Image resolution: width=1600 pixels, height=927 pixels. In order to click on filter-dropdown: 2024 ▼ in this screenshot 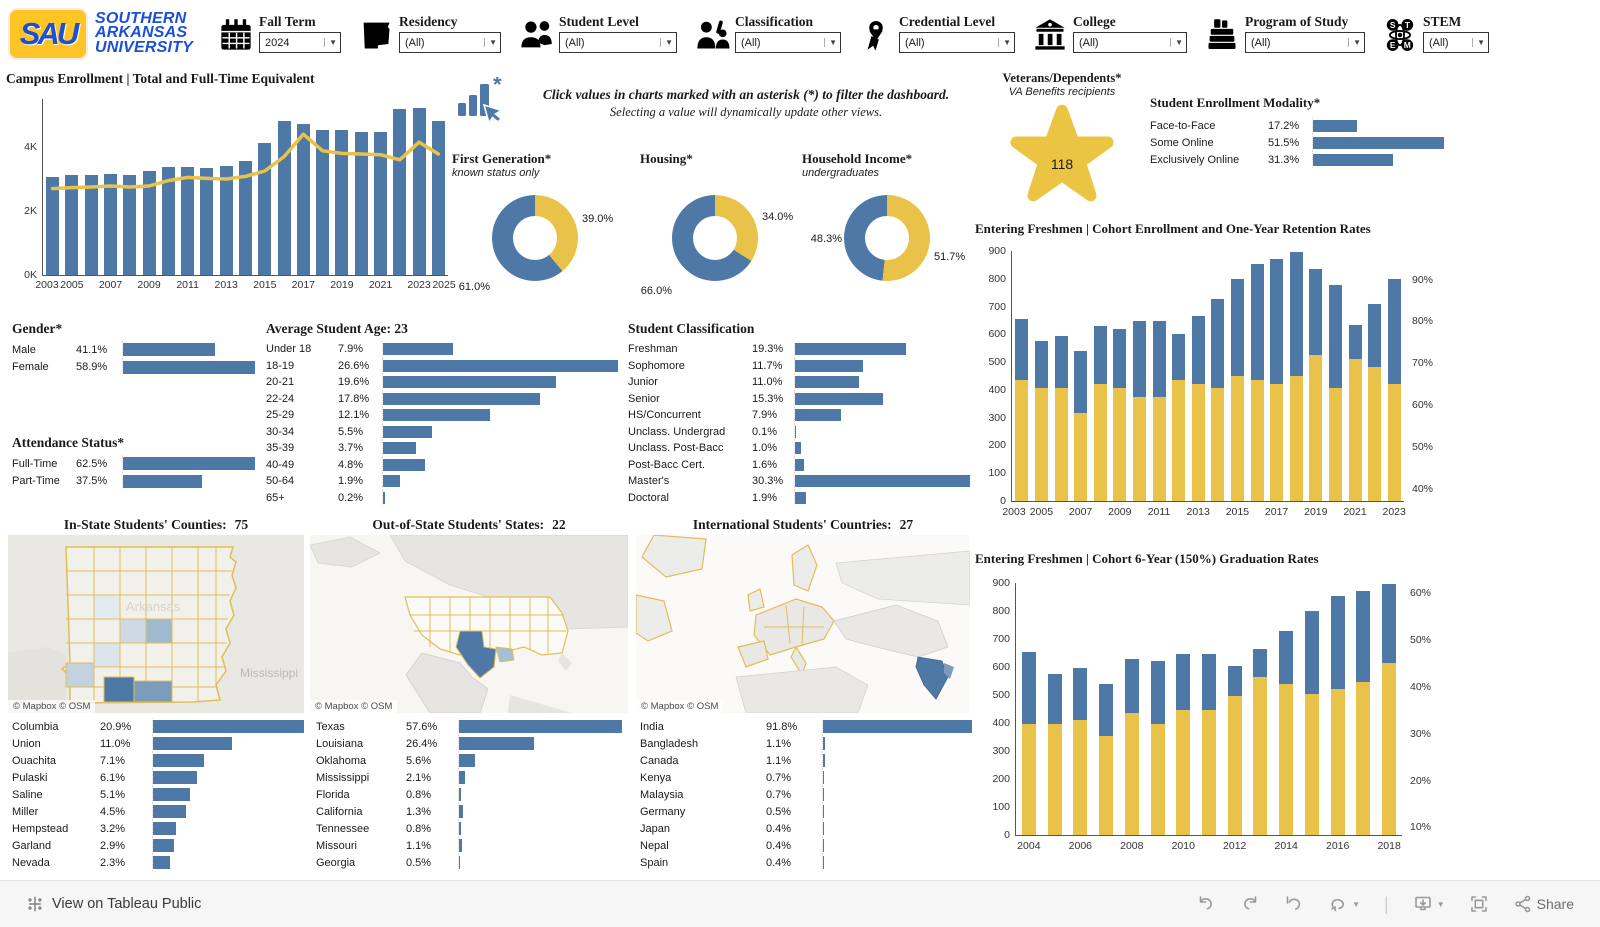, I will do `click(300, 42)`.